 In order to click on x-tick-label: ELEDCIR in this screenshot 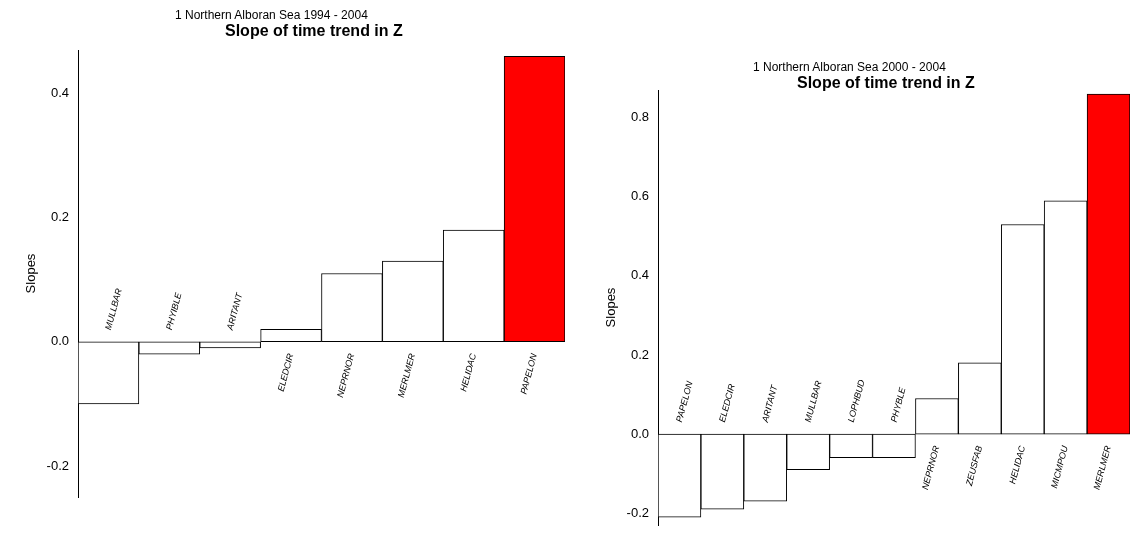, I will do `click(285, 372)`.